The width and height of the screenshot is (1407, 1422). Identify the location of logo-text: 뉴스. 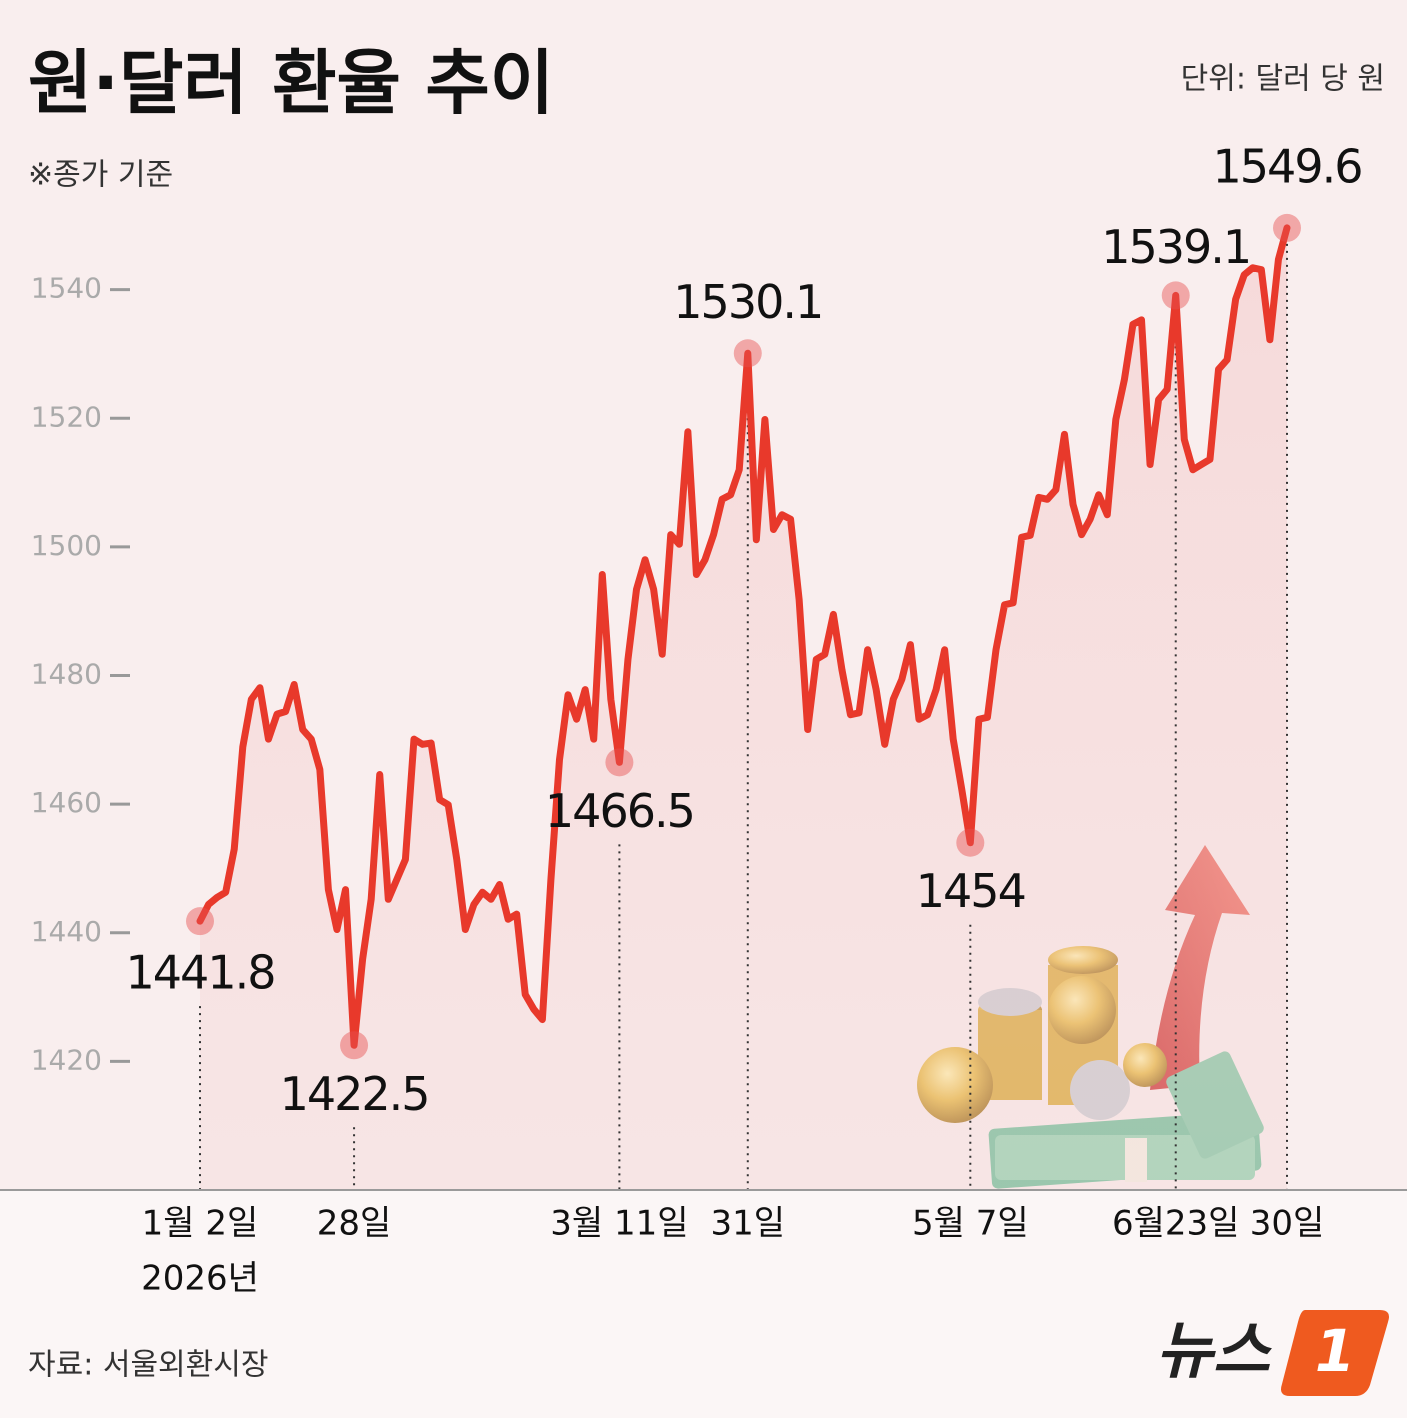
(1214, 1350).